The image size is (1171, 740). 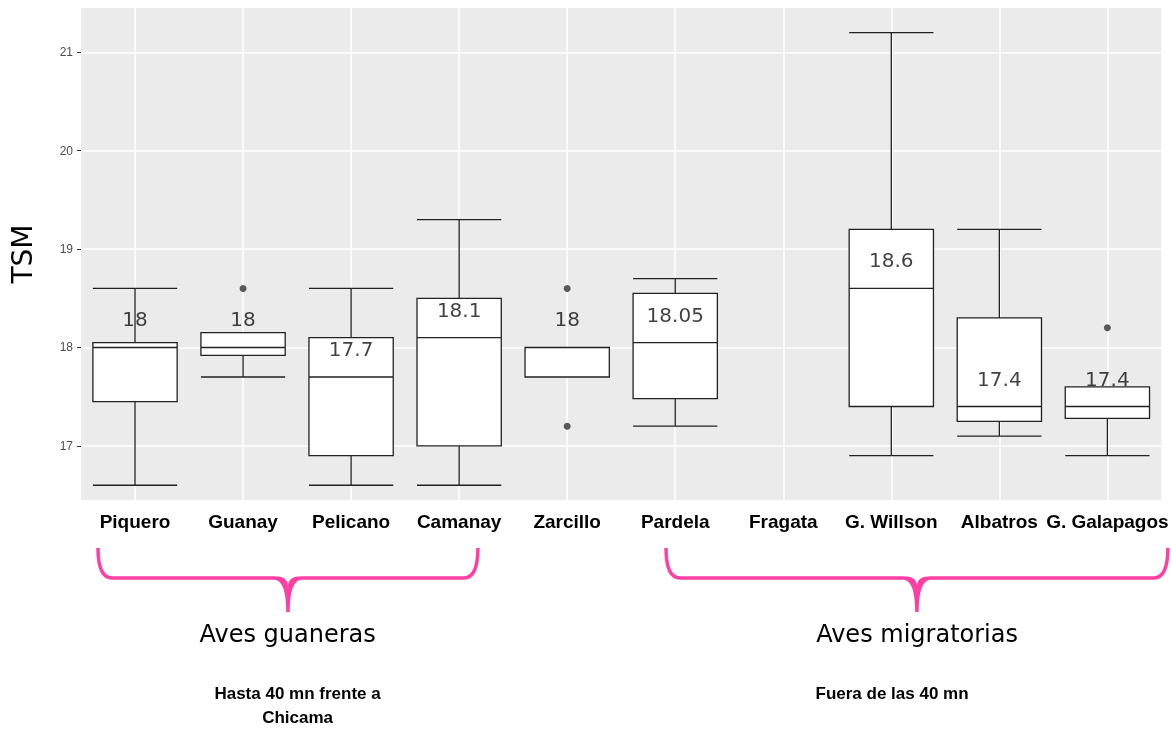 I want to click on y-tick-label: 20, so click(x=66, y=150).